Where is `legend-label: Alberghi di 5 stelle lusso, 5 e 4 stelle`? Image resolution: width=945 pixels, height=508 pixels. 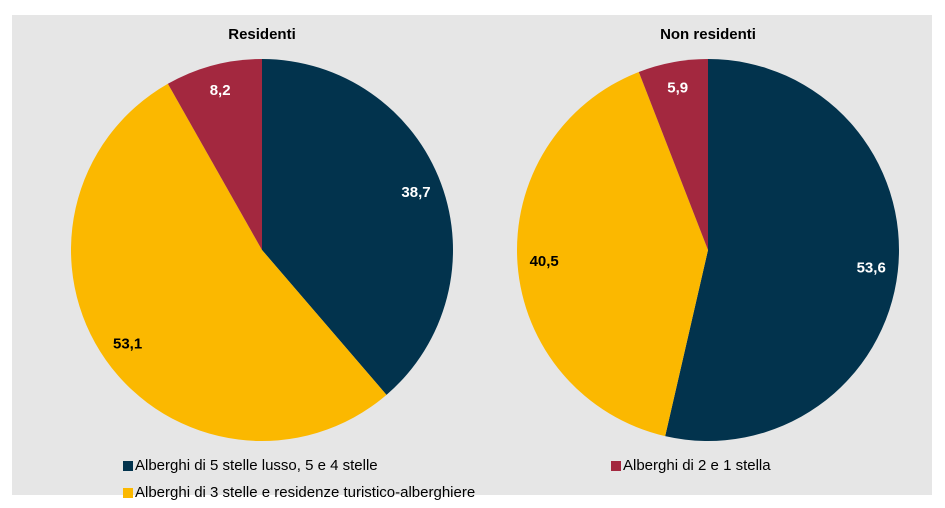 legend-label: Alberghi di 5 stelle lusso, 5 e 4 stelle is located at coordinates (256, 465).